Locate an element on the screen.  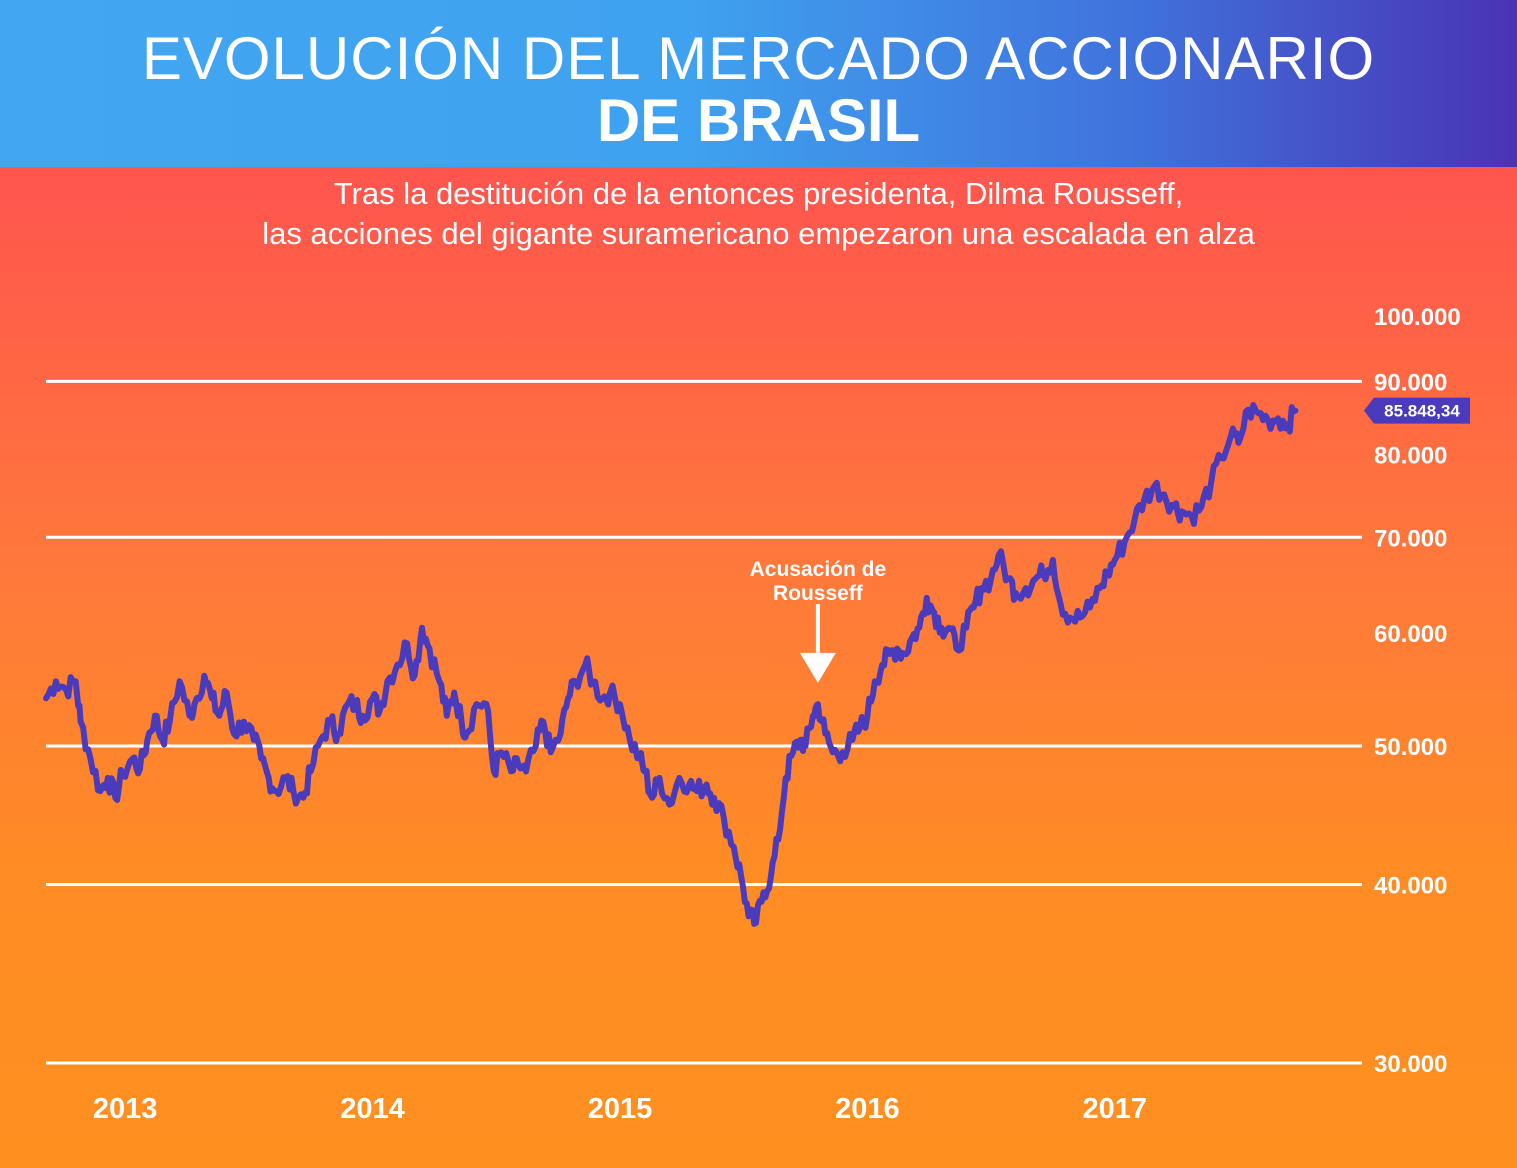
annotation-label-line-2: Rousseff is located at coordinates (818, 593).